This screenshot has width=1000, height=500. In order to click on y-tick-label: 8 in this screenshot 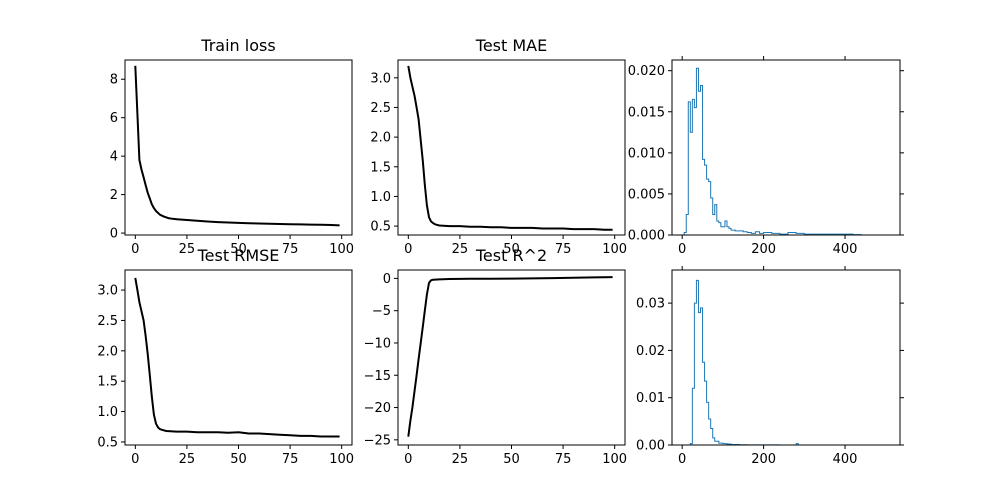, I will do `click(114, 80)`.